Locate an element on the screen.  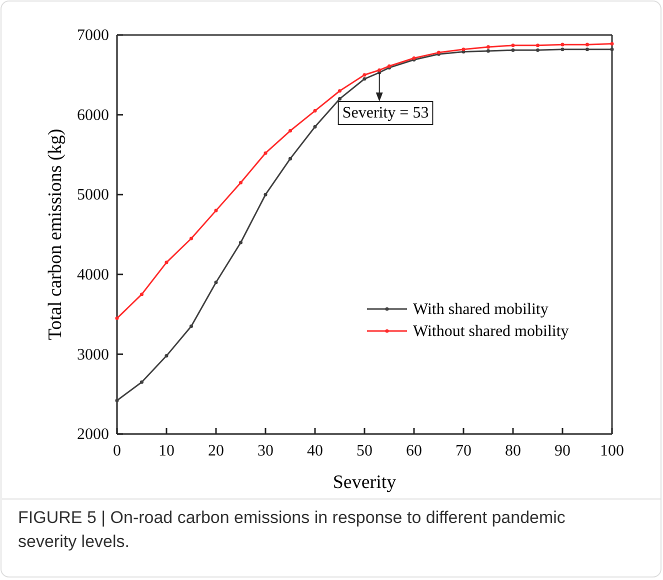
y-tick-label: 6000 is located at coordinates (93, 115).